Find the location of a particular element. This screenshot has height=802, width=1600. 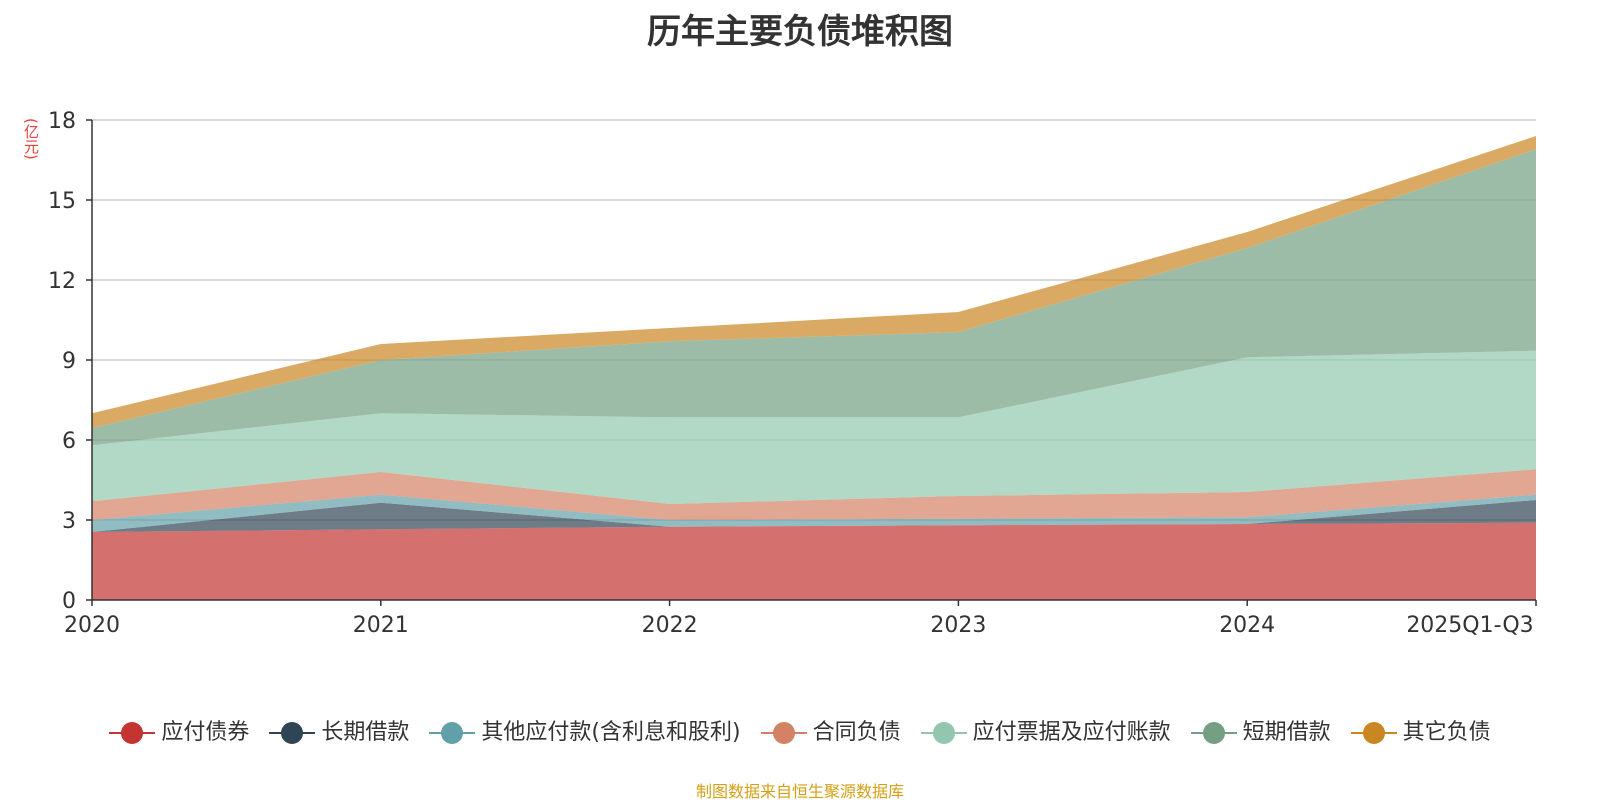

y-tick-label: 9 is located at coordinates (69, 361).